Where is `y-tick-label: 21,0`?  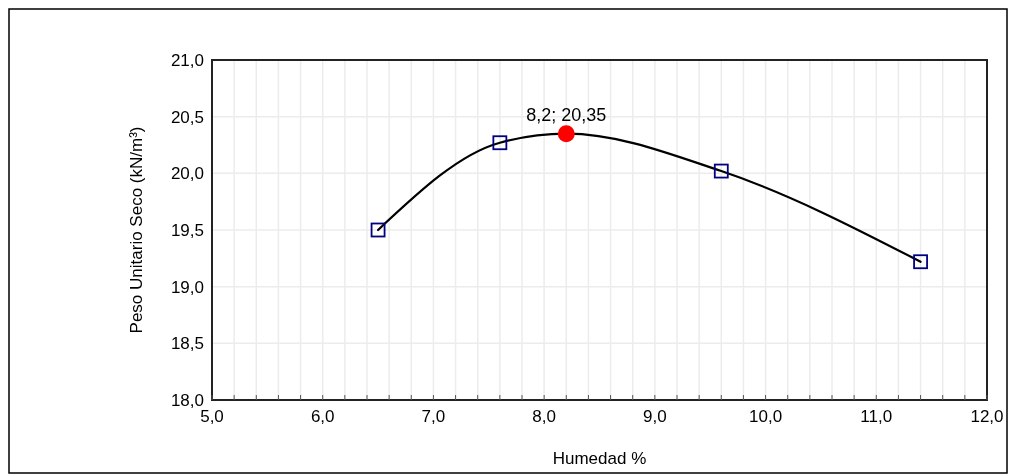 y-tick-label: 21,0 is located at coordinates (187, 60).